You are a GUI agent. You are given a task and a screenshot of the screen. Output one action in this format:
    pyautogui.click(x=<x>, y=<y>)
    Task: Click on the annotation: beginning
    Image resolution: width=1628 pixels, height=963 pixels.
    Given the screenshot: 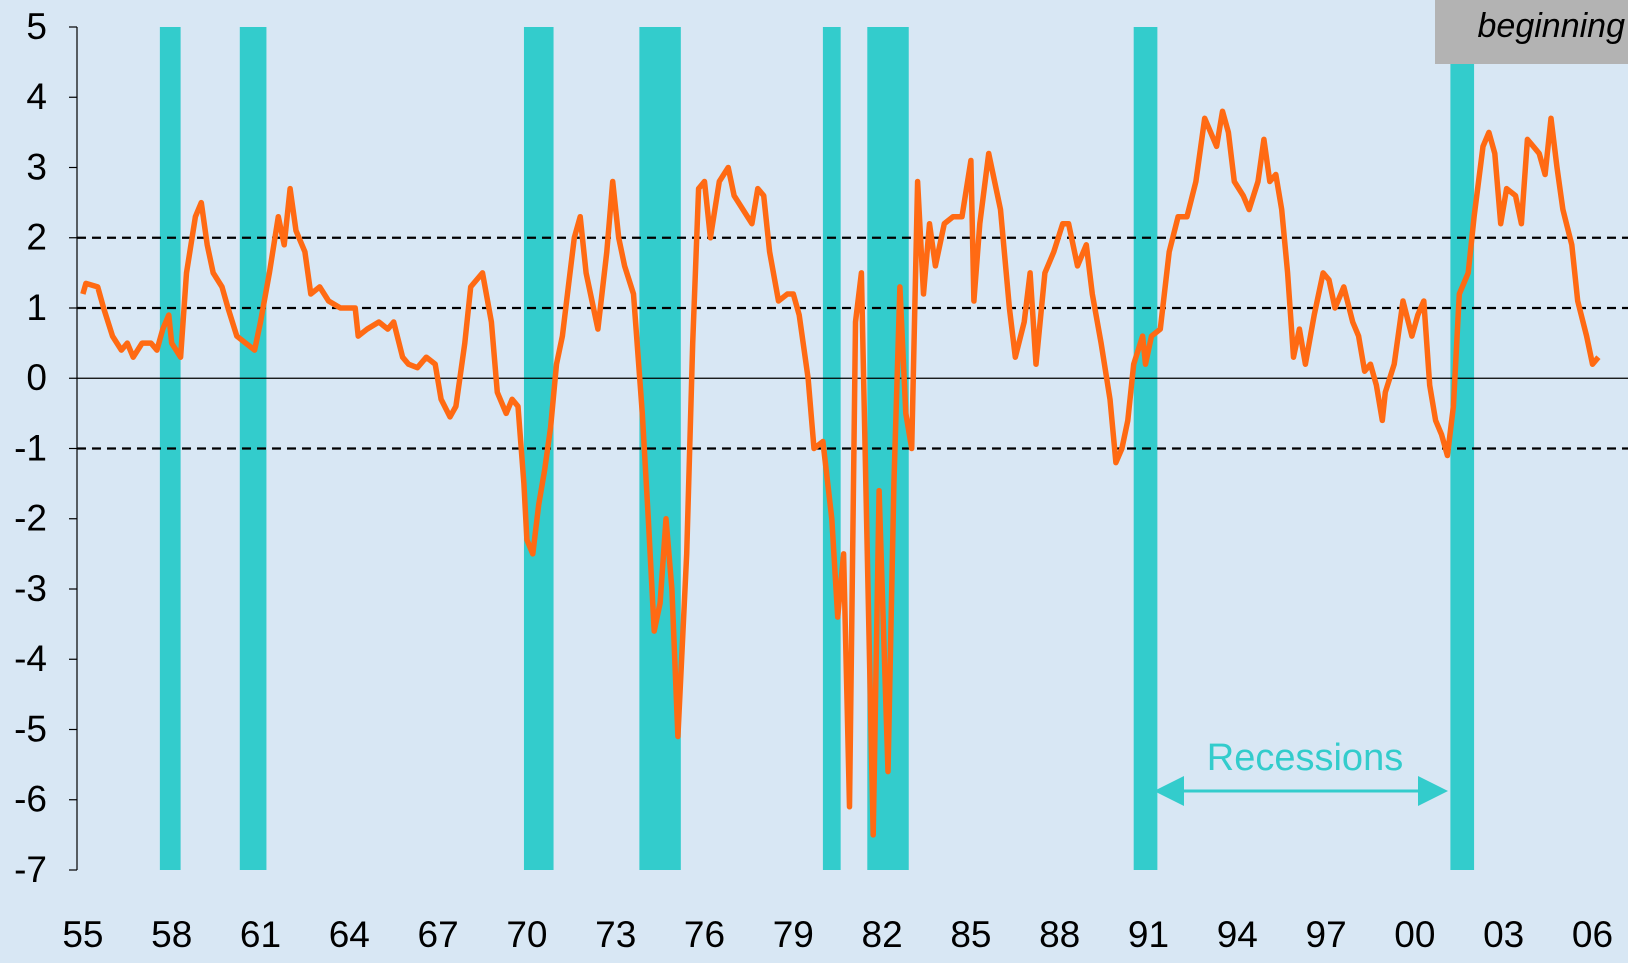 What is the action you would take?
    pyautogui.click(x=1552, y=26)
    